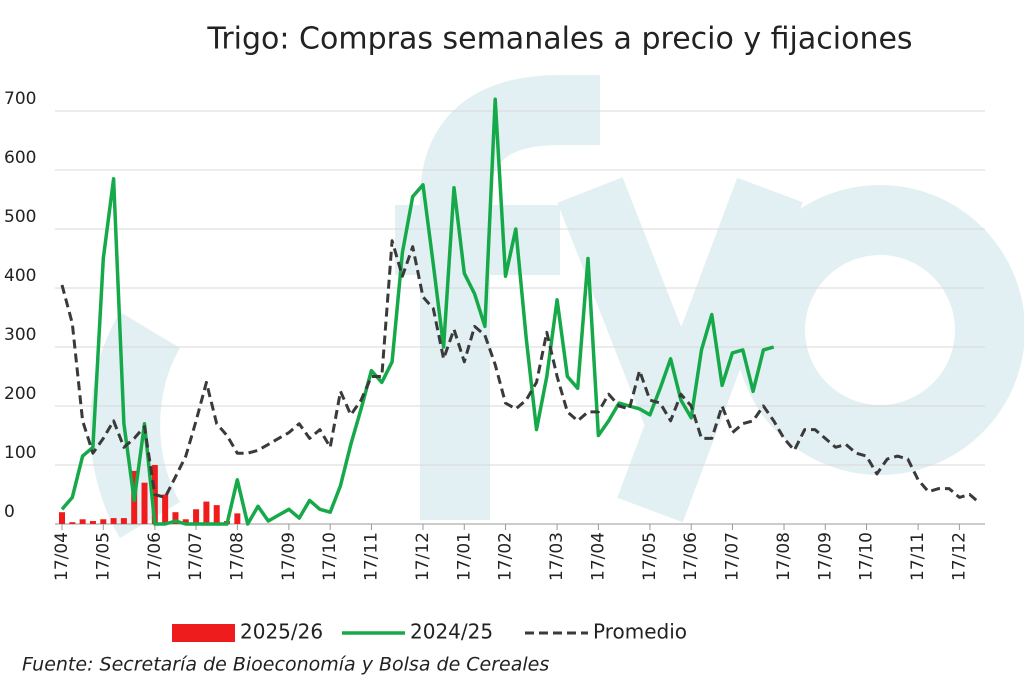 The image size is (1024, 683). What do you see at coordinates (20, 394) in the screenshot?
I see `y-tick-label: 200` at bounding box center [20, 394].